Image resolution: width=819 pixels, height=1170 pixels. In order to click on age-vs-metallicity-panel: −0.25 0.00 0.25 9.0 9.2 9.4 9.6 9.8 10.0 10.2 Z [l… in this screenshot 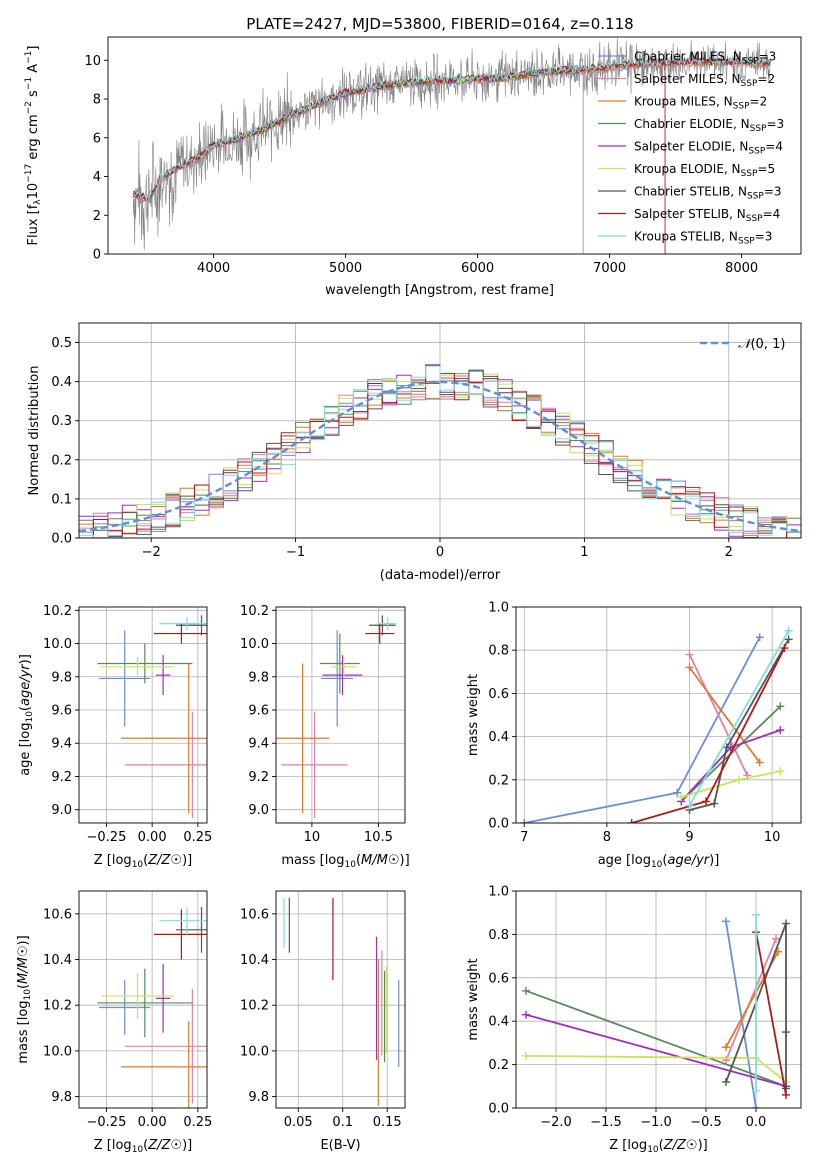, I will do `click(115, 737)`.